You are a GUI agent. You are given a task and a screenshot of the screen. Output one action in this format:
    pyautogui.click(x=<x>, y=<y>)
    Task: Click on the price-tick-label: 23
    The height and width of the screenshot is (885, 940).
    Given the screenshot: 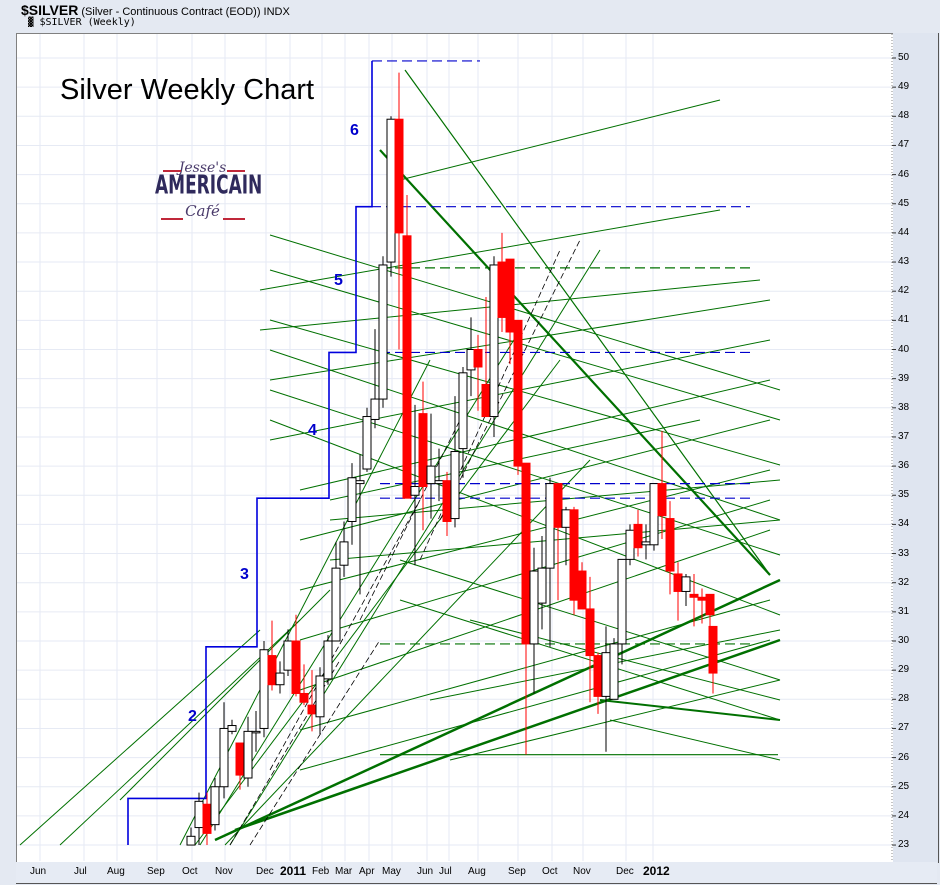 What is the action you would take?
    pyautogui.click(x=904, y=845)
    